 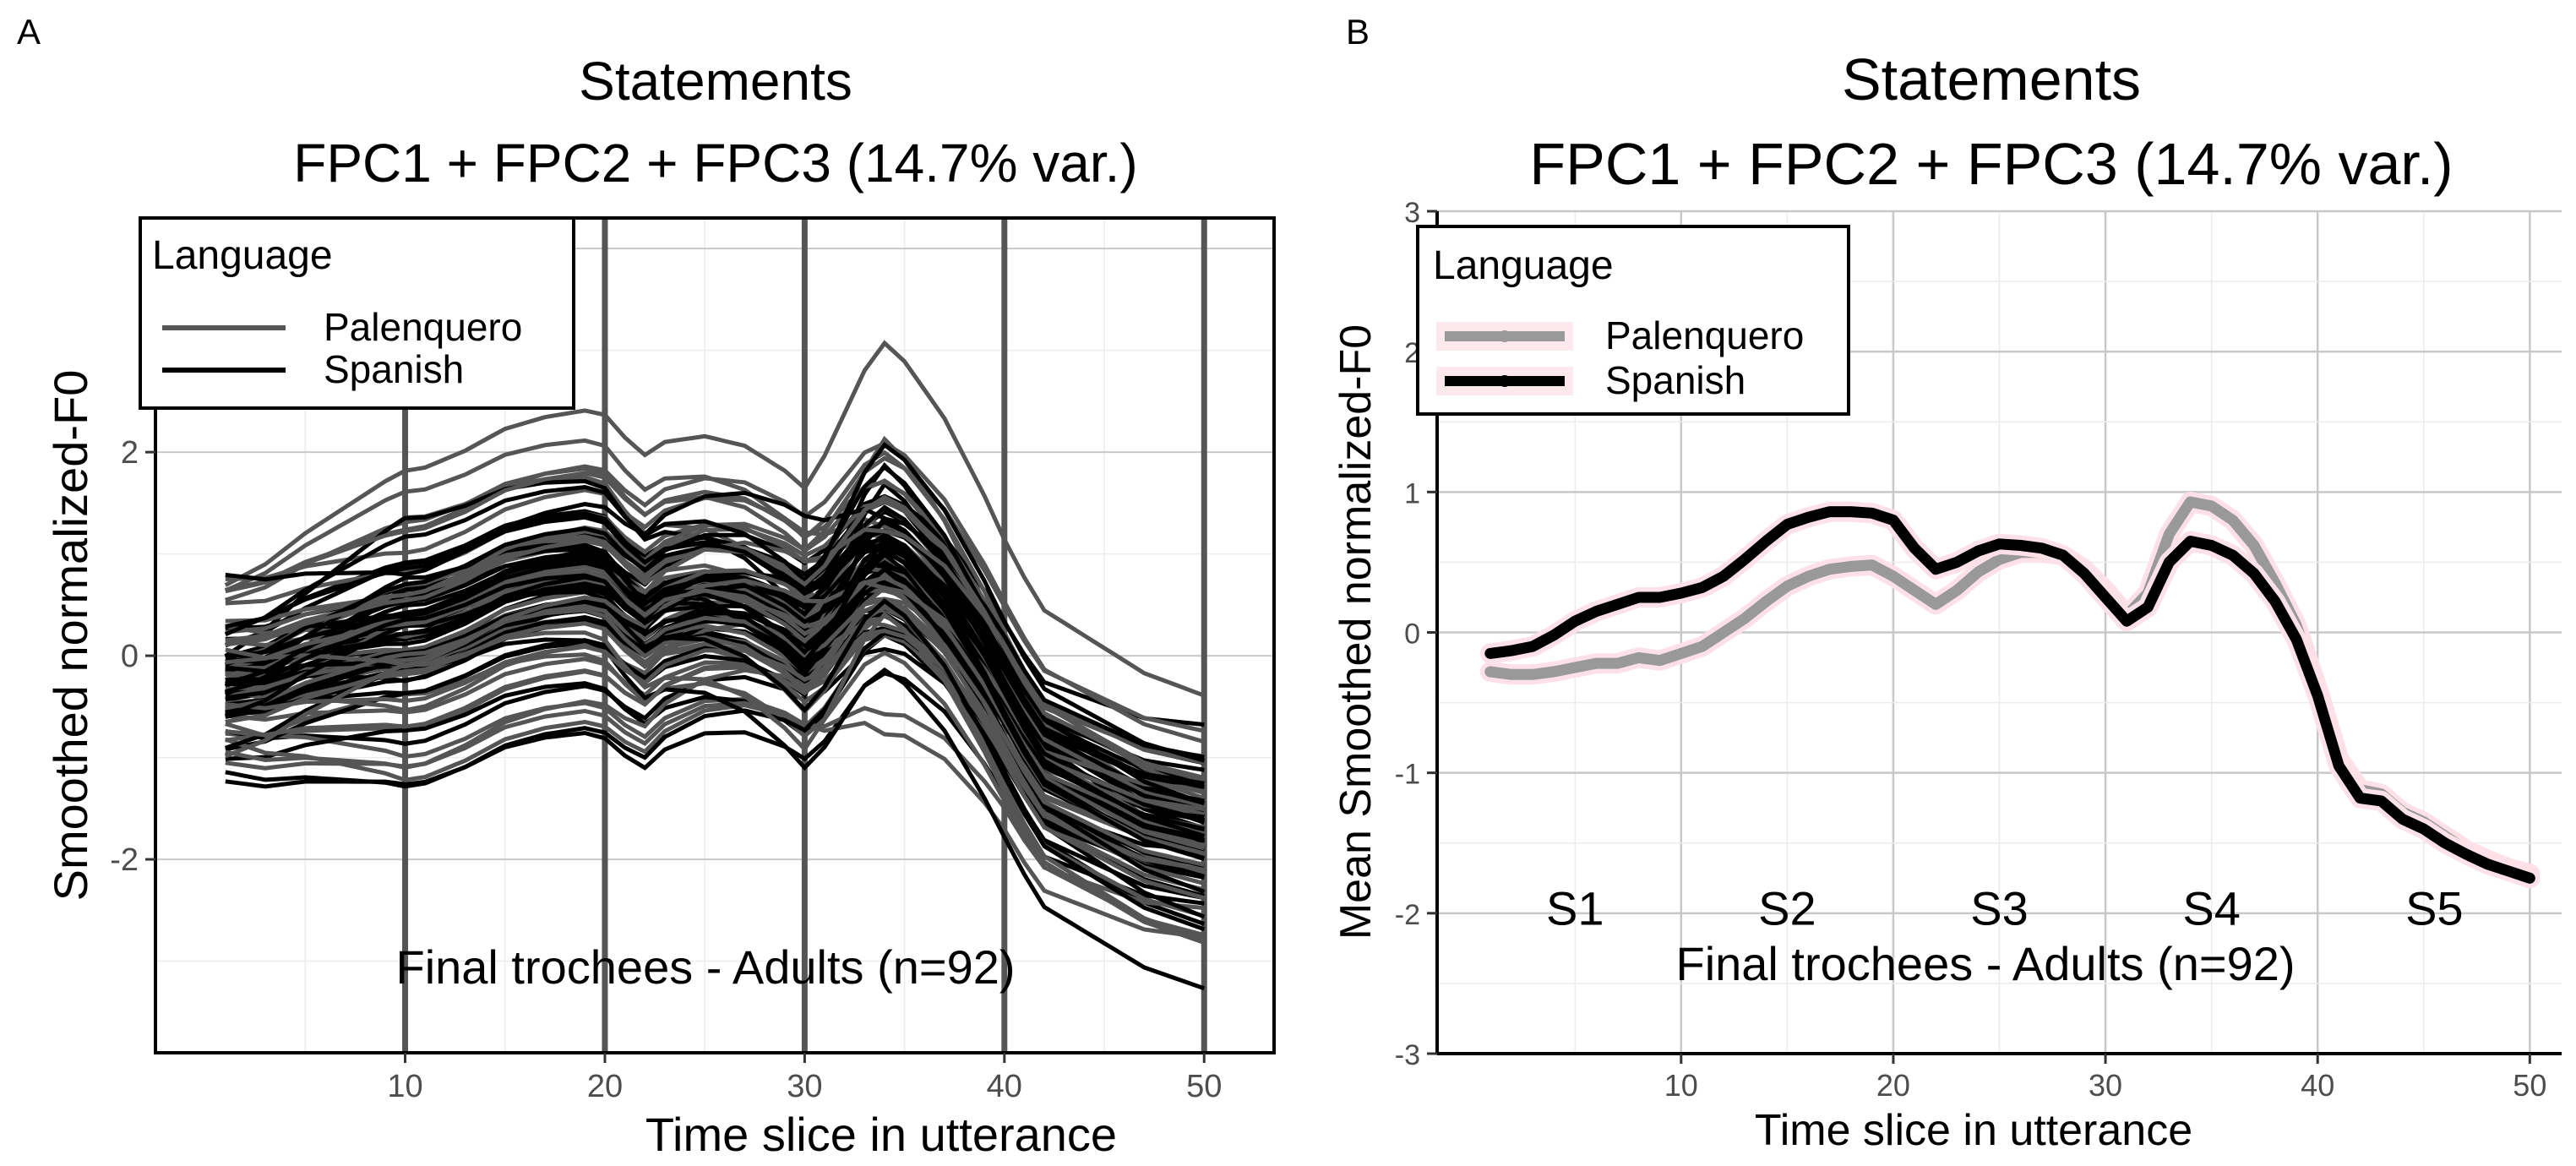 What do you see at coordinates (1412, 493) in the screenshot?
I see `panel-b-y-tick-label: 1` at bounding box center [1412, 493].